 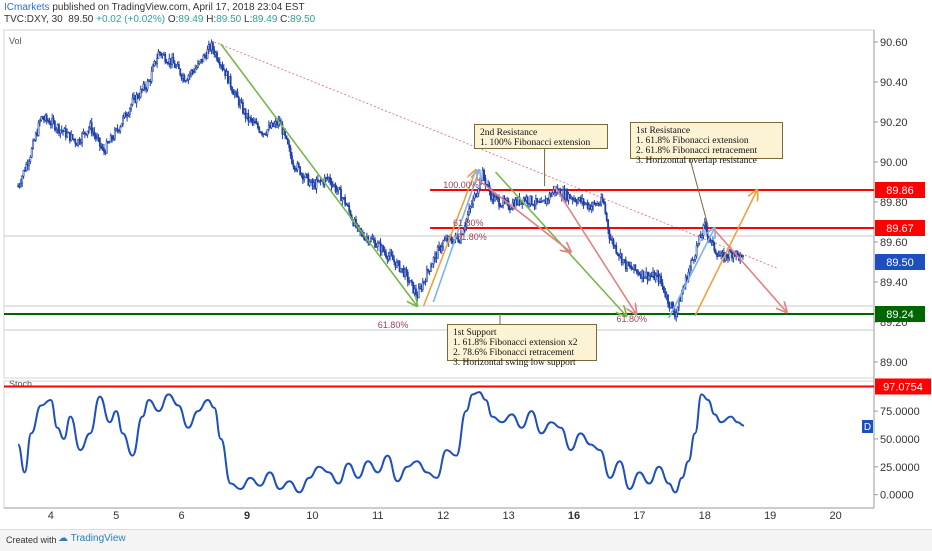 What do you see at coordinates (639, 516) in the screenshot?
I see `x-tick-label: 17` at bounding box center [639, 516].